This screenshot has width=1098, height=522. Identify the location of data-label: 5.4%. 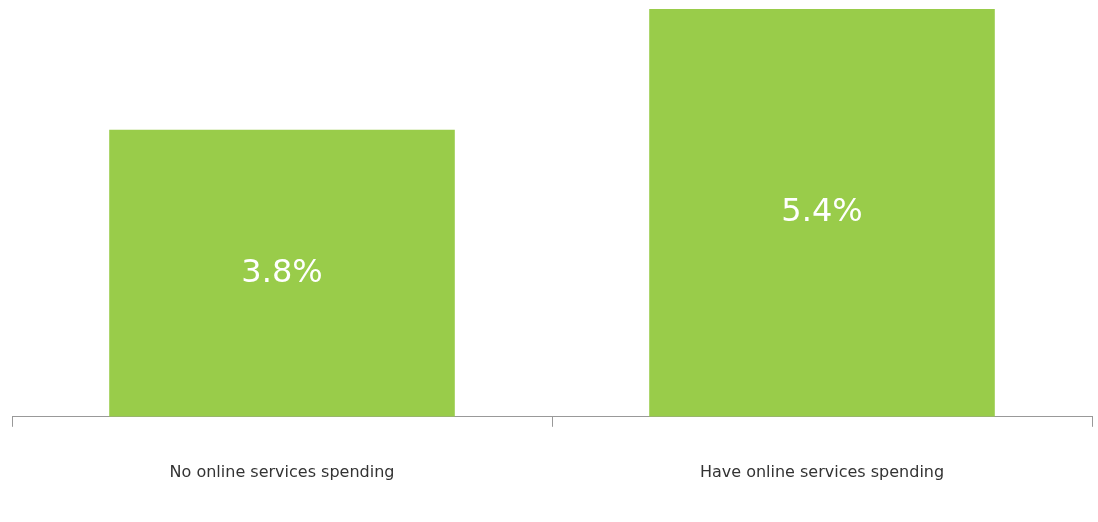
(822, 210).